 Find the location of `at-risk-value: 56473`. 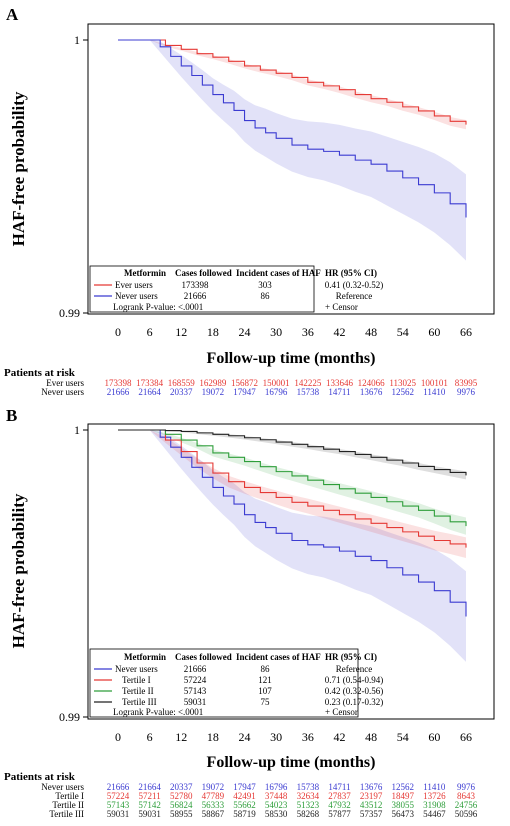

at-risk-value: 56473 is located at coordinates (402, 814).